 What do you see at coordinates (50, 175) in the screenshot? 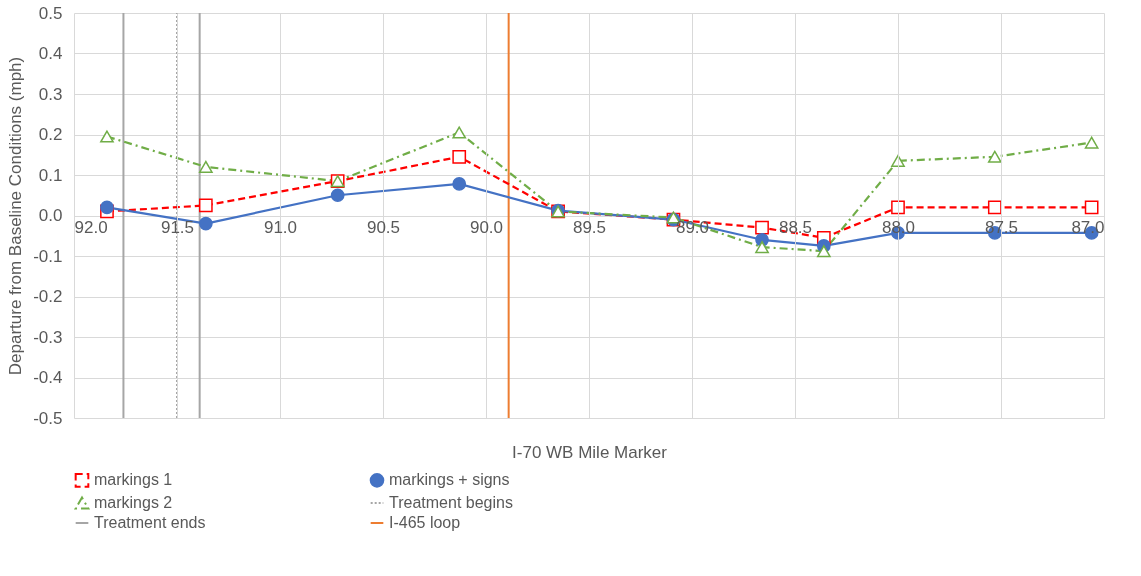
I see `y-tick-label: 0.1` at bounding box center [50, 175].